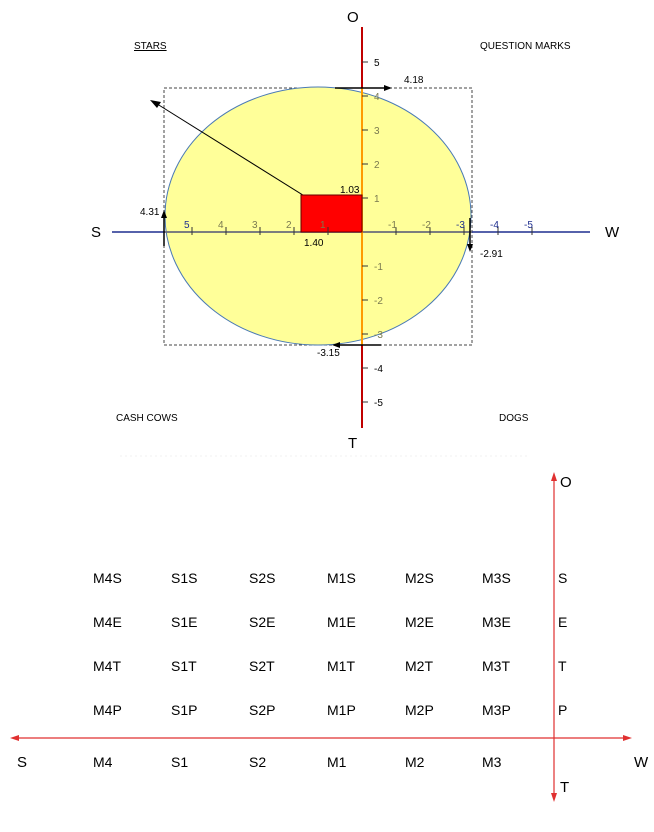 This screenshot has width=654, height=832. What do you see at coordinates (262, 666) in the screenshot?
I see `matrix-cell: S2T` at bounding box center [262, 666].